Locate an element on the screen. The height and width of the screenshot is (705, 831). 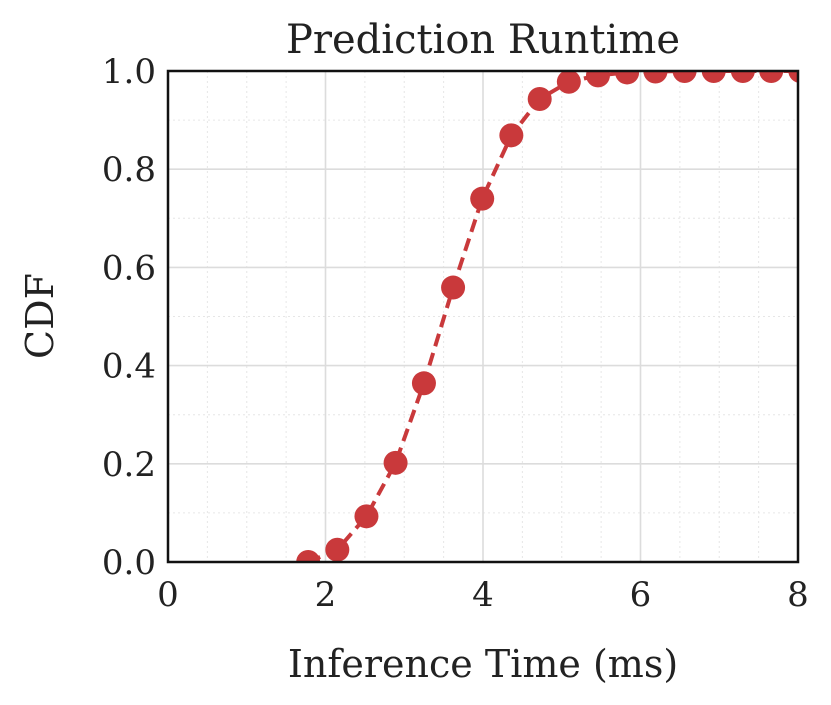
x-axis-ticks: 0 2 4 6 8 is located at coordinates (483, 595).